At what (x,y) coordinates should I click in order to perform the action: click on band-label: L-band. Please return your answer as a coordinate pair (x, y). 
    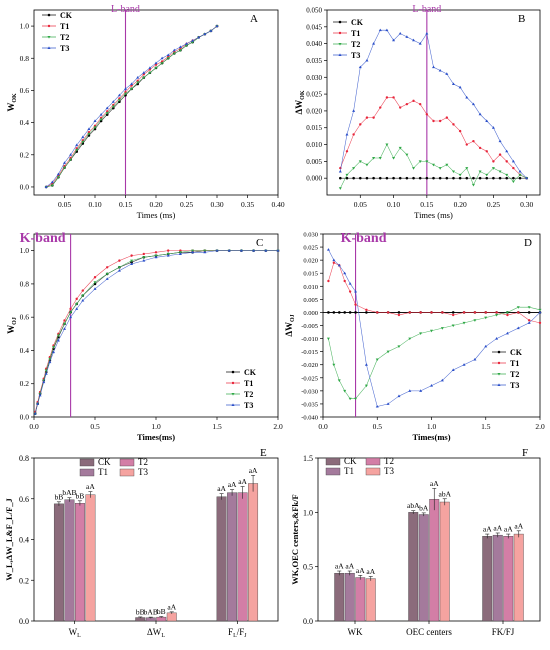
    Looking at the image, I should click on (125, 9).